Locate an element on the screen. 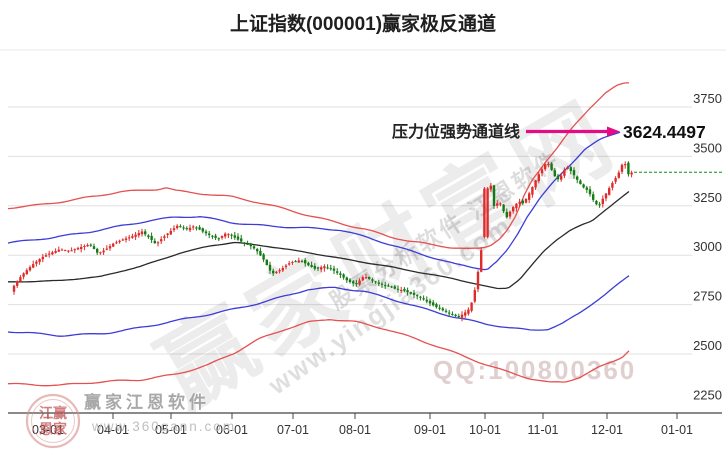 Image resolution: width=726 pixels, height=450 pixels. corner-url-text: www.360gann.com is located at coordinates (163, 426).